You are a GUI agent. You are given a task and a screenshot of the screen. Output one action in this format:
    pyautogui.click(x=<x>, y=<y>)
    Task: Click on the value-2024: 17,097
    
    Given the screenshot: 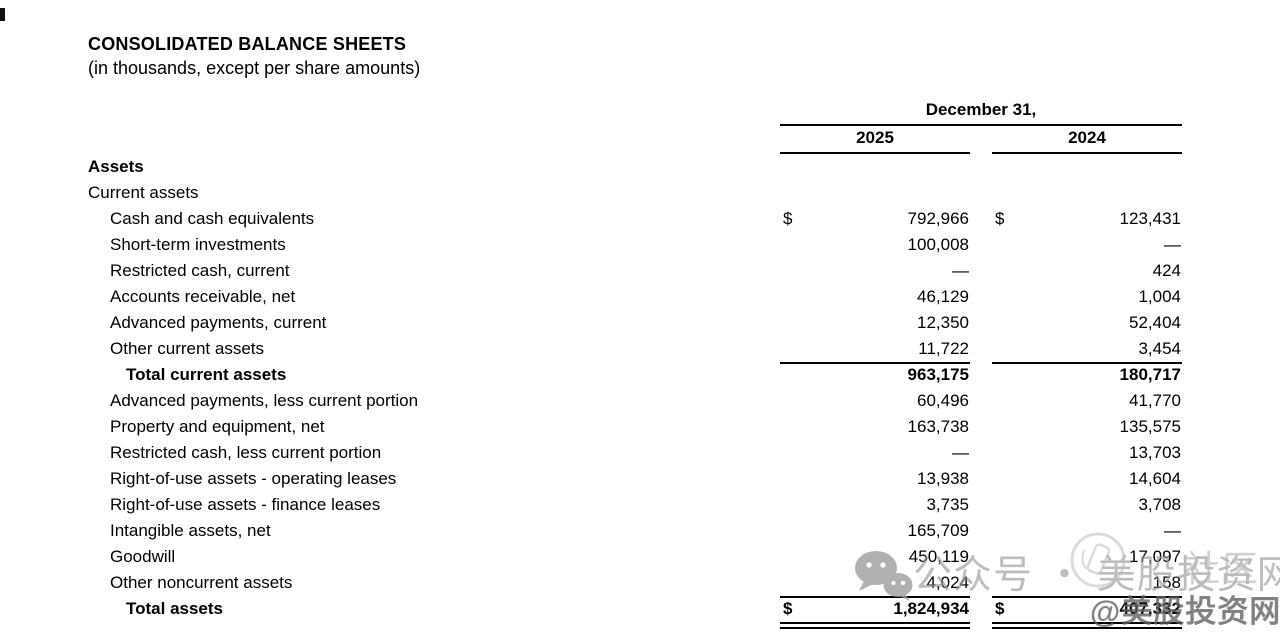 What is the action you would take?
    pyautogui.click(x=1155, y=556)
    